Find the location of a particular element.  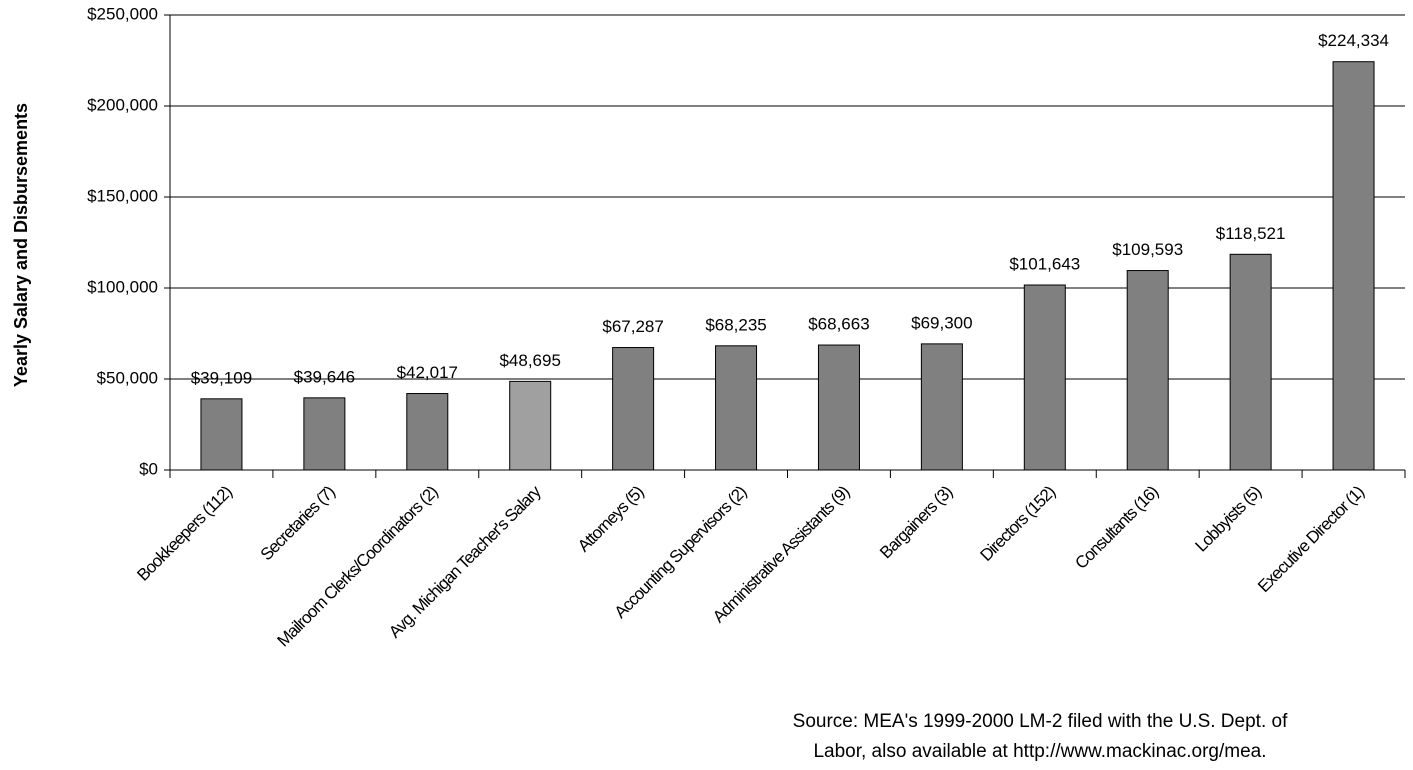

value-label: $101,643 is located at coordinates (1044, 263).